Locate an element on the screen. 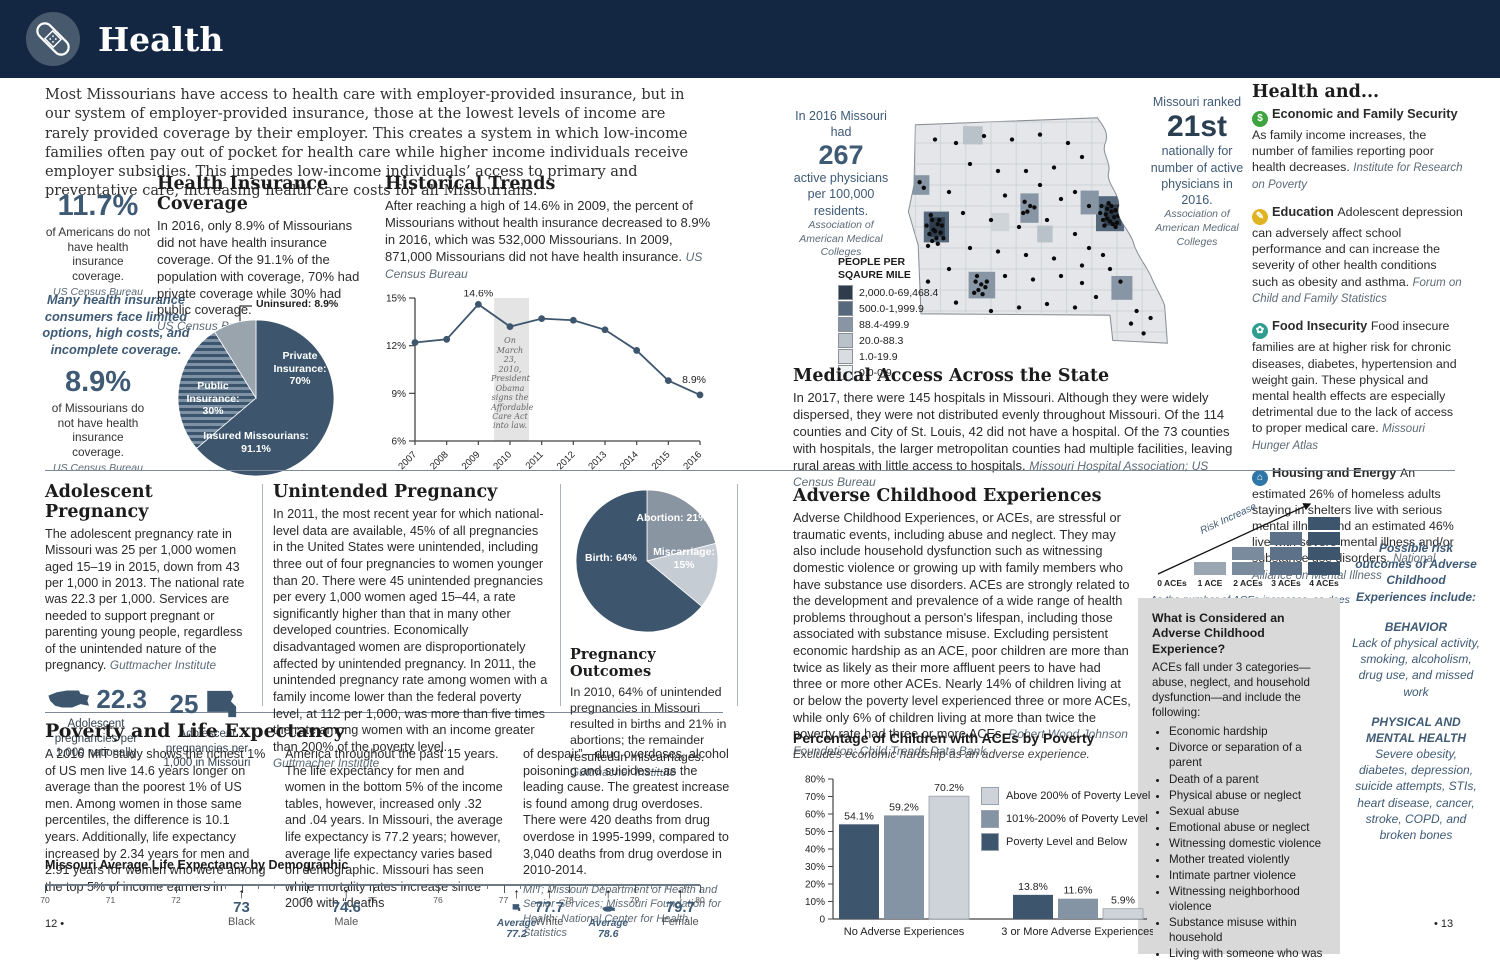 This screenshot has height=960, width=1500. timeline-marker-78.6: ↑ Average 78.6 is located at coordinates (608, 913).